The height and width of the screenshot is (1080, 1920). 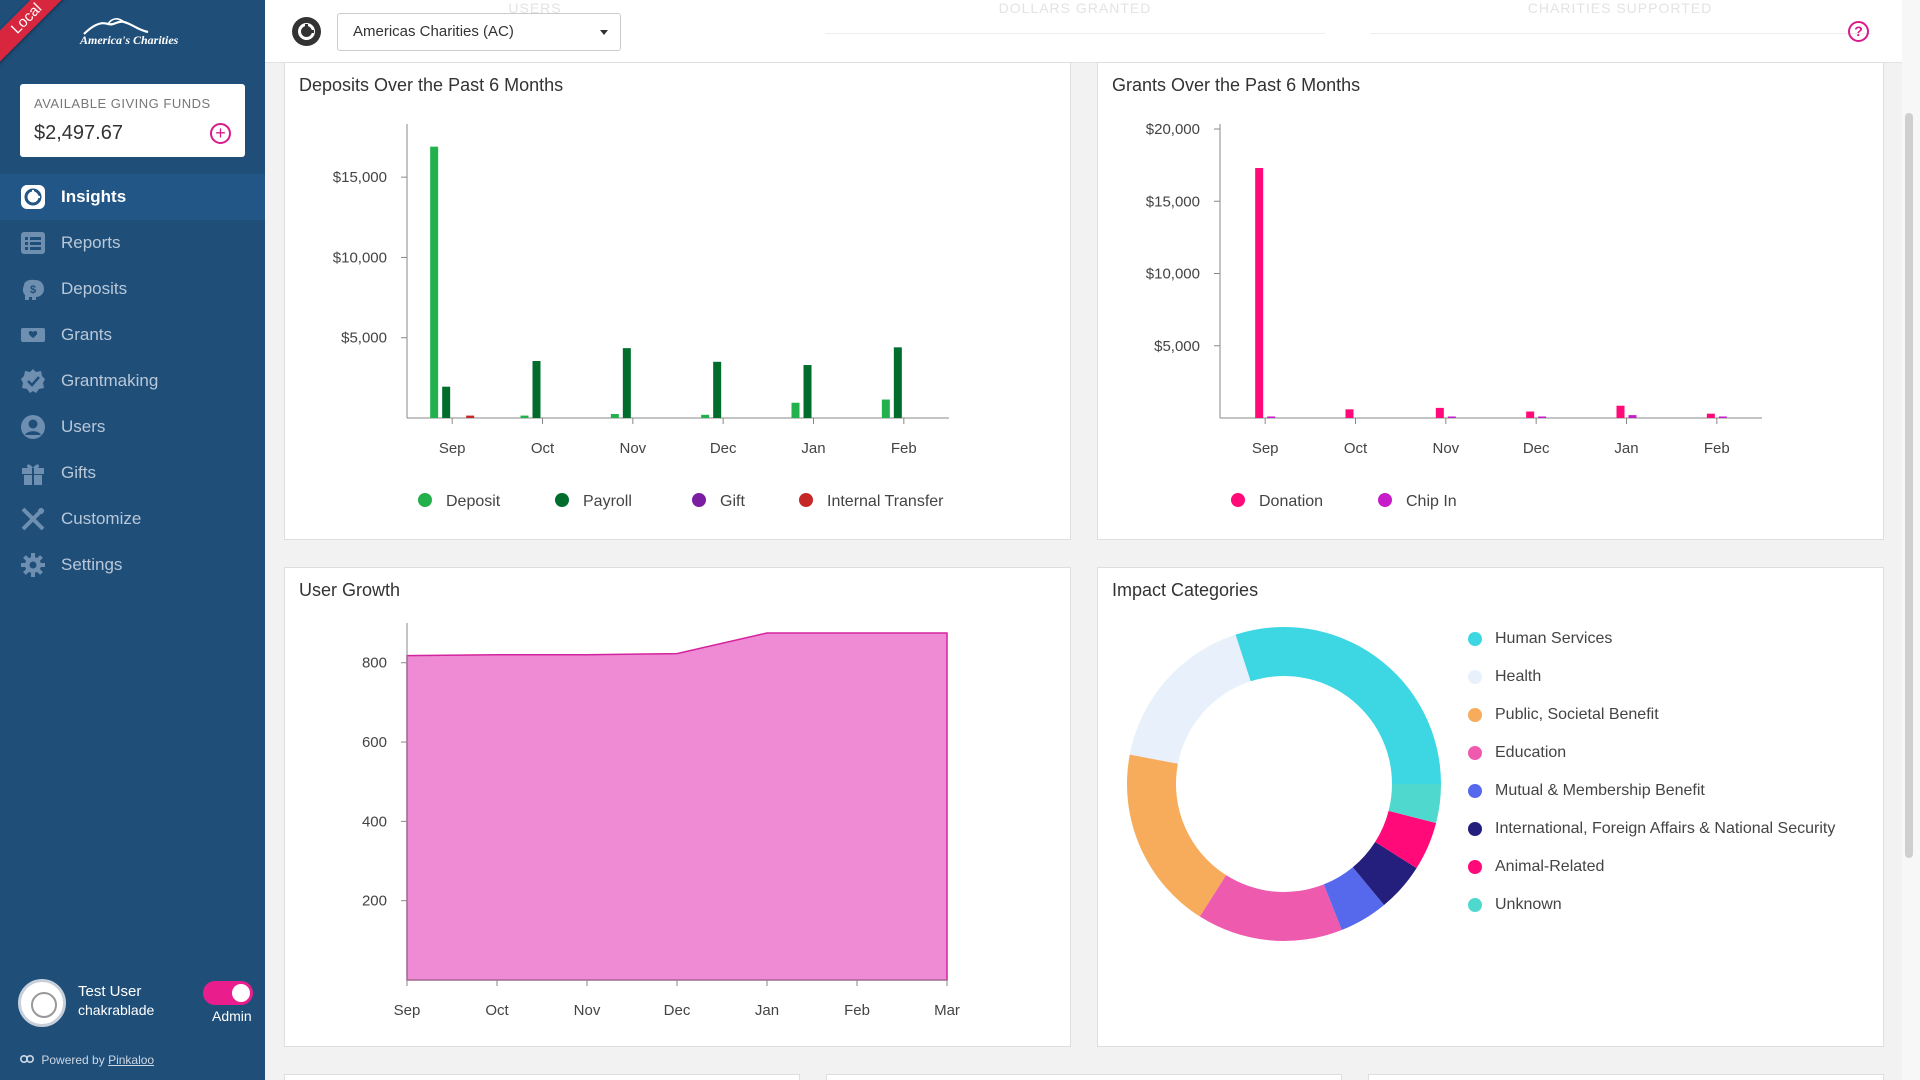 I want to click on x-tick-label: Feb, so click(x=1717, y=448).